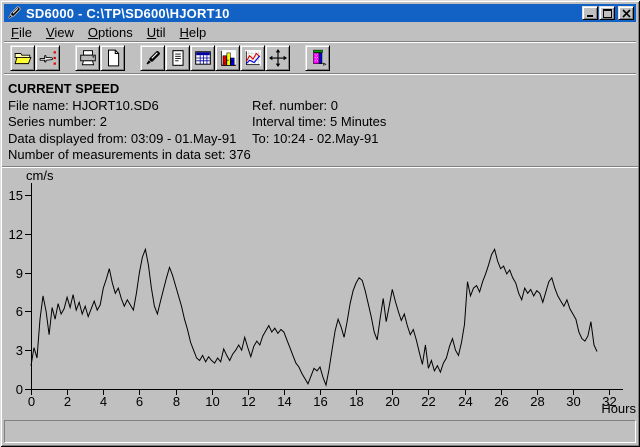 The image size is (640, 447). I want to click on svg-text: 15, so click(16, 195).